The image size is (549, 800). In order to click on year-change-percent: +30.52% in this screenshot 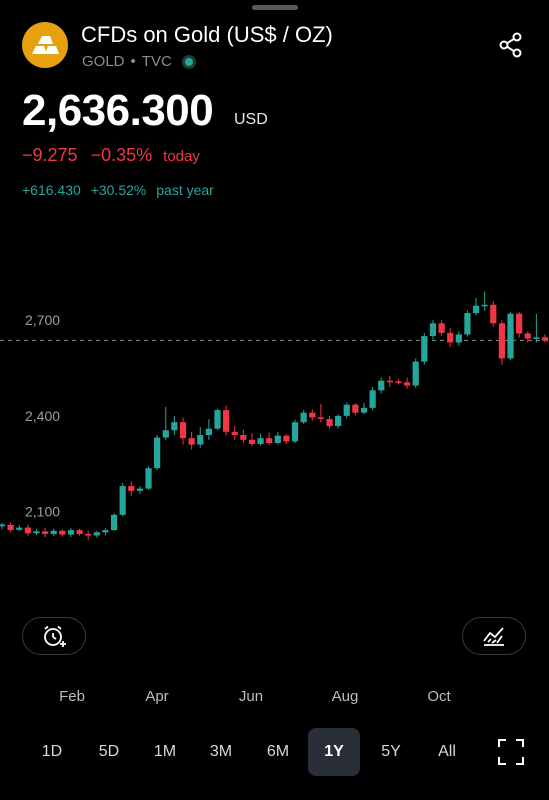, I will do `click(118, 190)`.